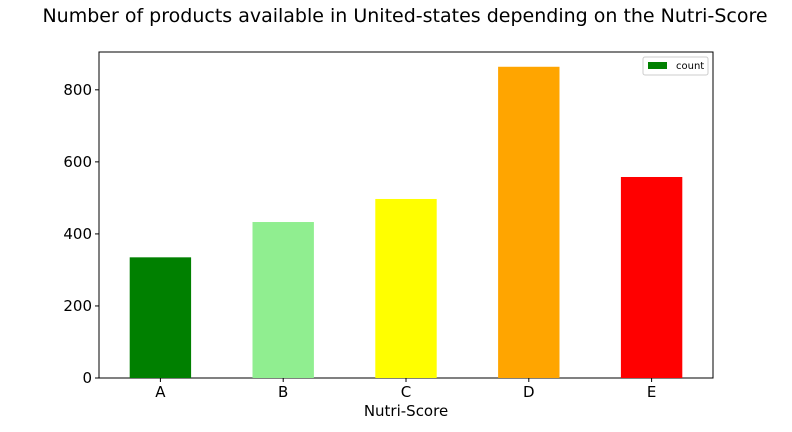  I want to click on bar-d, so click(529, 222).